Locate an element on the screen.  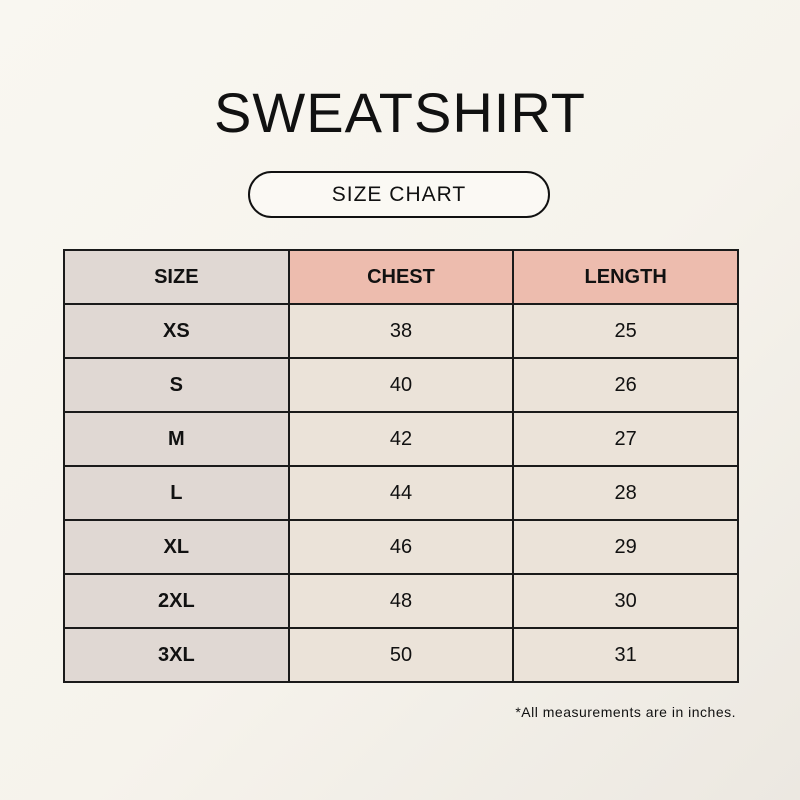
chest-cell: 44 is located at coordinates (401, 493).